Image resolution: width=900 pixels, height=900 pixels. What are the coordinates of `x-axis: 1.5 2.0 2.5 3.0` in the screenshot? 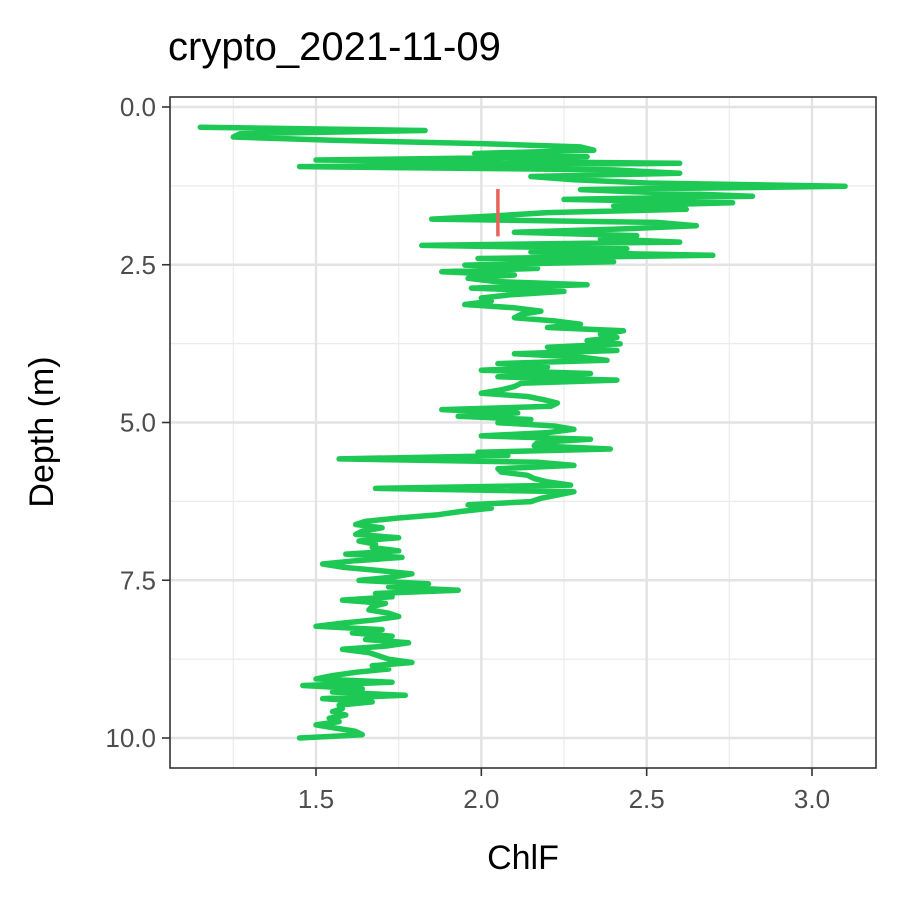 It's located at (564, 791).